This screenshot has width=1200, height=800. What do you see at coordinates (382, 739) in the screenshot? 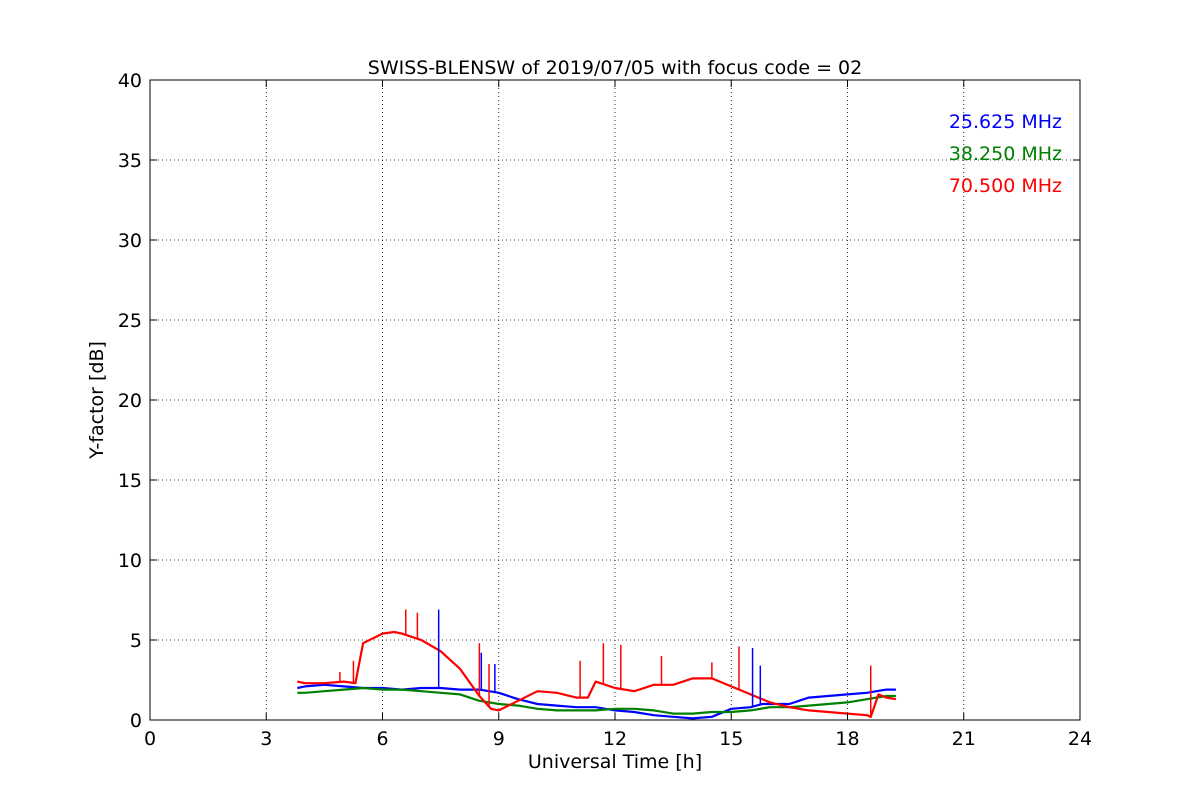
I see `x-tick-label: 6` at bounding box center [382, 739].